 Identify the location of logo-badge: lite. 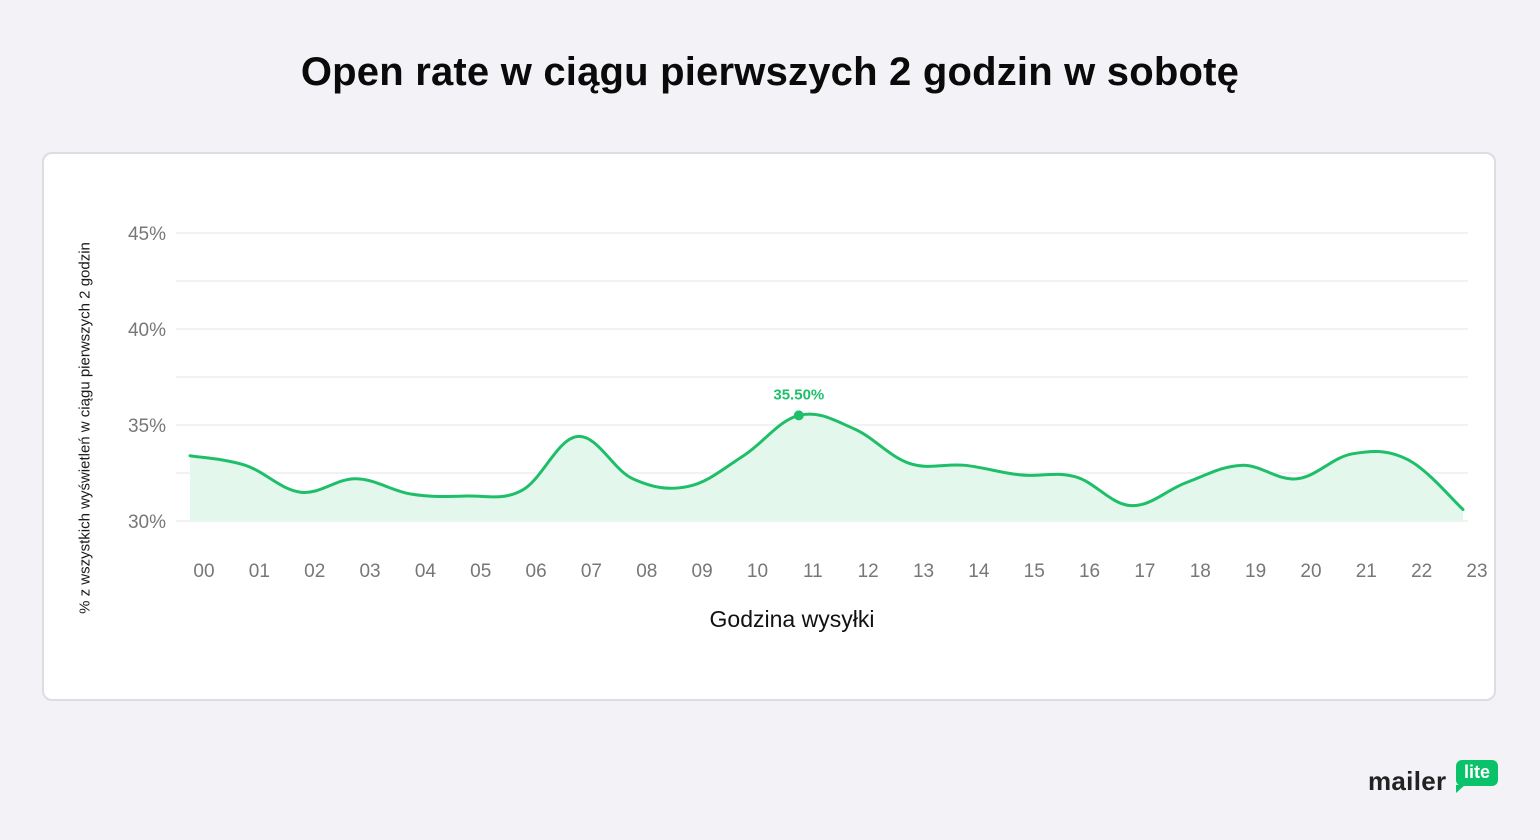
(1477, 776).